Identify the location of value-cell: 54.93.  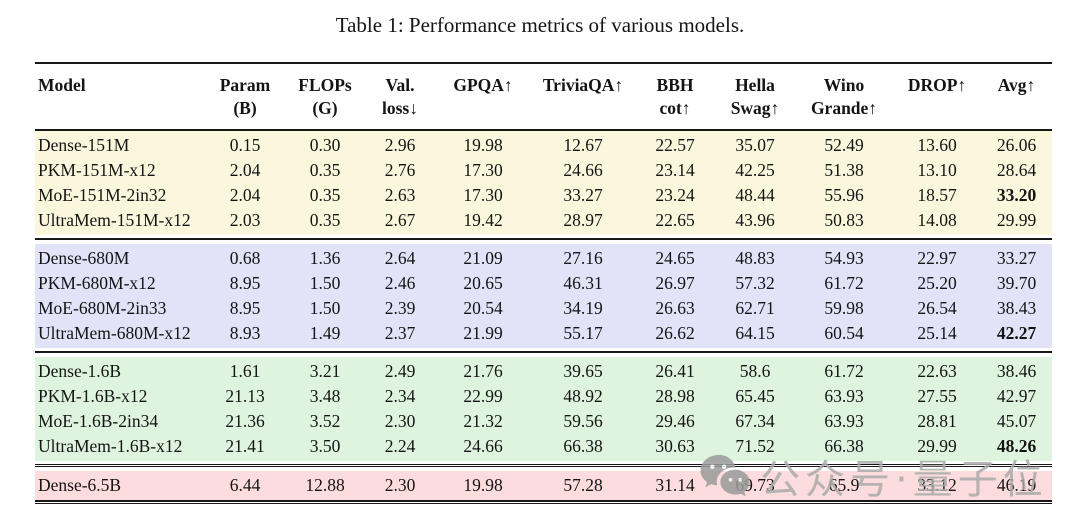
(844, 258).